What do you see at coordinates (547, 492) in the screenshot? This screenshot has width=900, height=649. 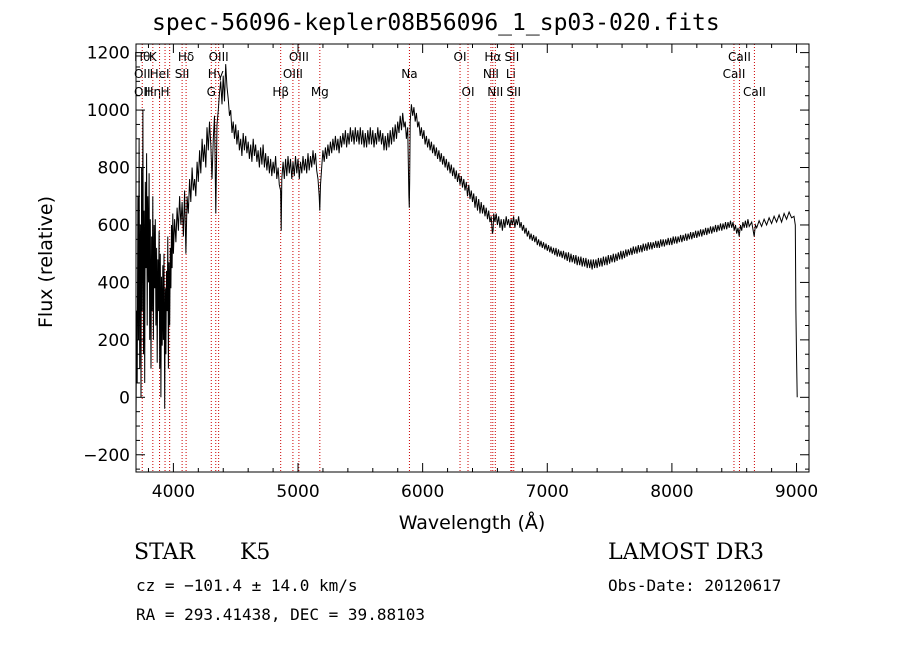 I see `x-tick-label: 7000` at bounding box center [547, 492].